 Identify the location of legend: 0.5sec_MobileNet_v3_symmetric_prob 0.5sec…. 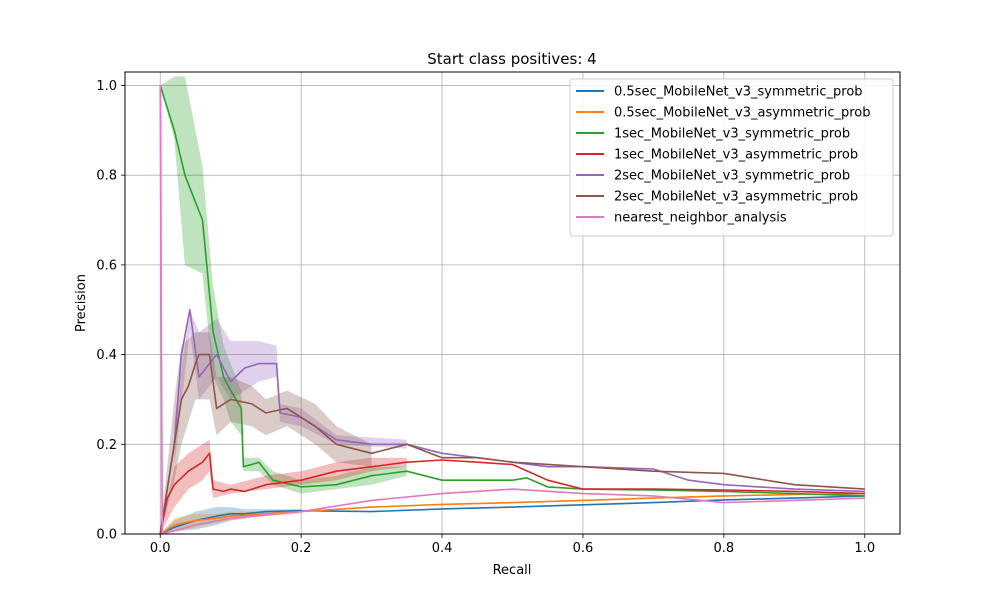
(731, 157).